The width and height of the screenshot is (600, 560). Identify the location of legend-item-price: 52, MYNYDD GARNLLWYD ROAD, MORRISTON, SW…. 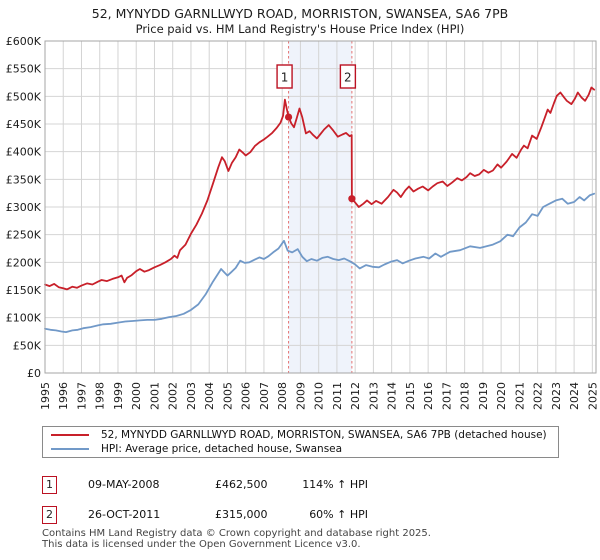
(299, 434).